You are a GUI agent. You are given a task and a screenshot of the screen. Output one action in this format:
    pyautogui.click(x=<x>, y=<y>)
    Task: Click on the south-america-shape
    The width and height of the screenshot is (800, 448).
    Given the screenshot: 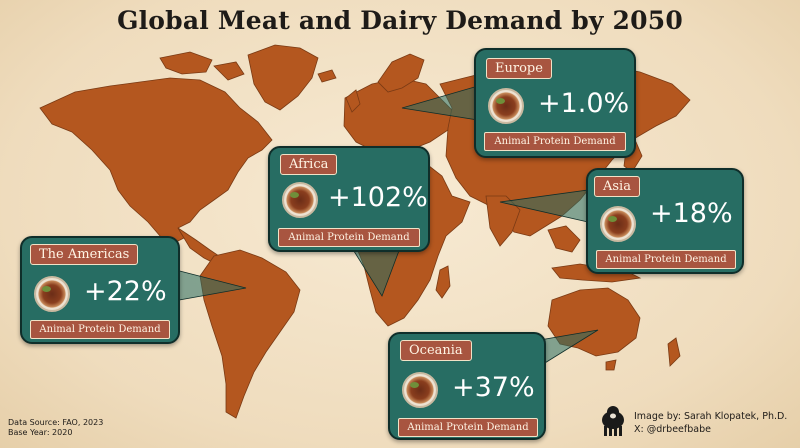 What is the action you would take?
    pyautogui.click(x=250, y=334)
    